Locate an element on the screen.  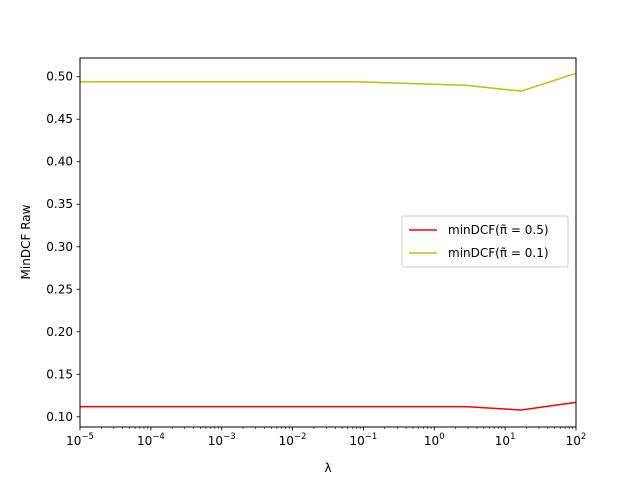
y-tick-label: 0.50 is located at coordinates (59, 77).